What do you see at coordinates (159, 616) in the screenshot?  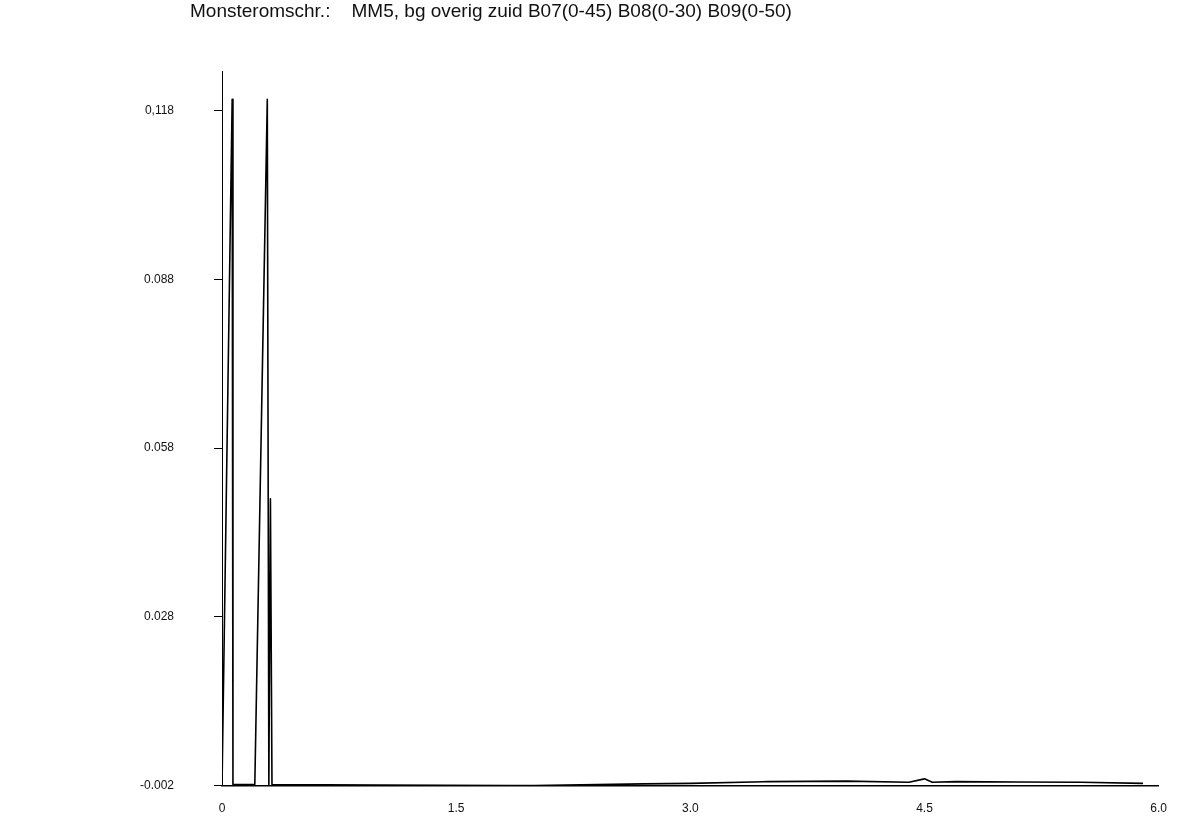 I see `y-tick-label: 0.028` at bounding box center [159, 616].